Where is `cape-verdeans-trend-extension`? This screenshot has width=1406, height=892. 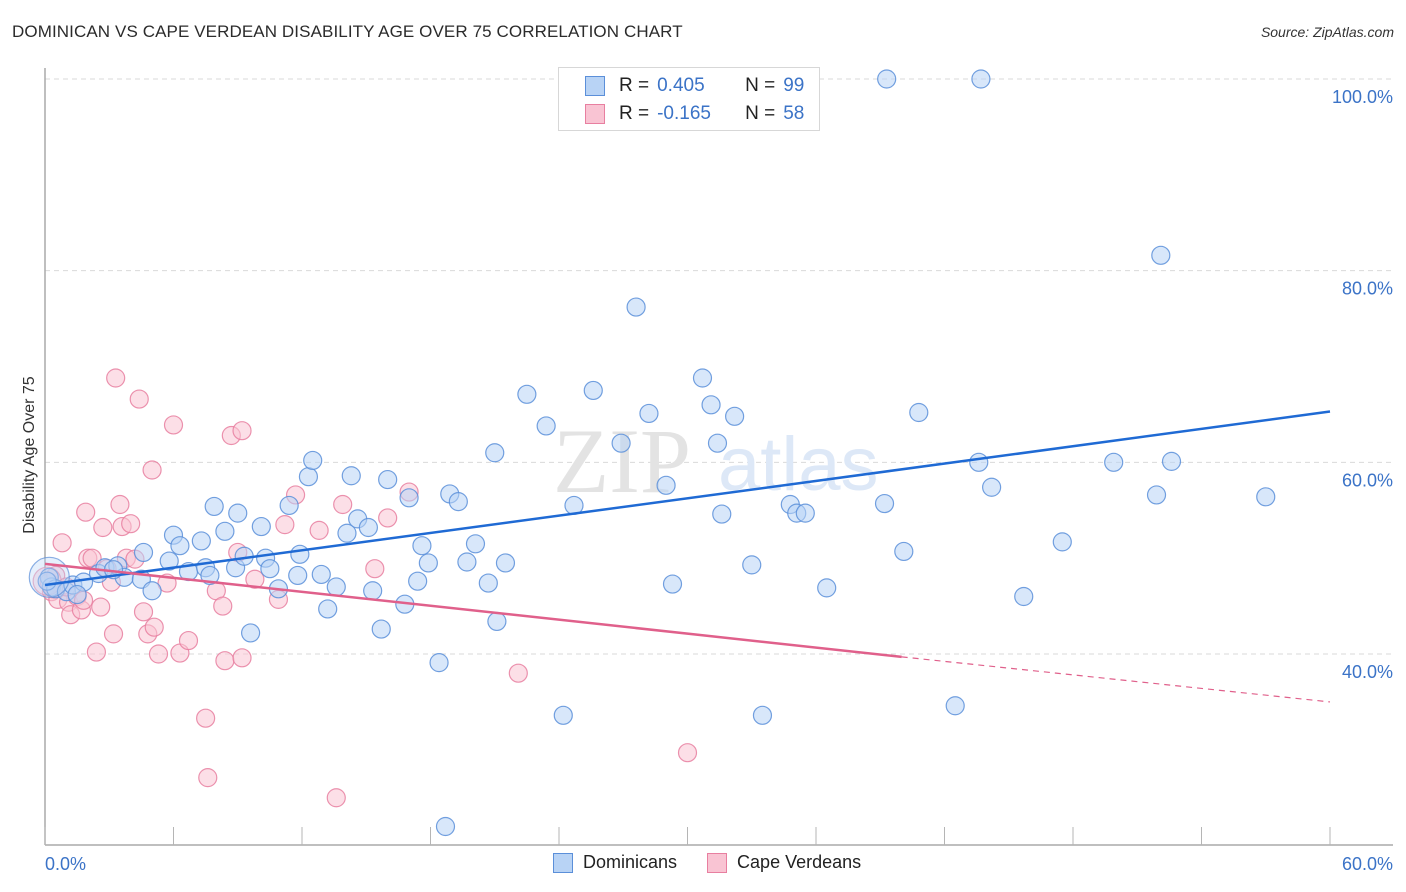 cape-verdeans-trend-extension is located at coordinates (1116, 679).